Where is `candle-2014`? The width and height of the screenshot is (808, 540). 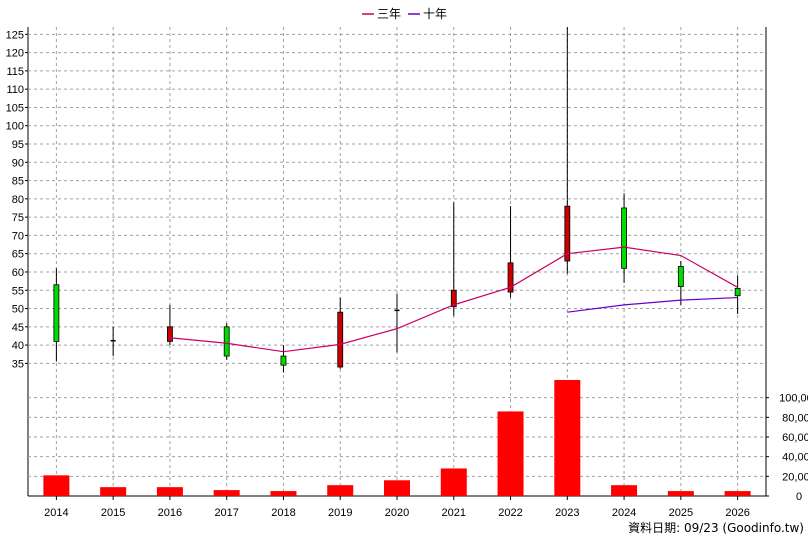
candle-2014 is located at coordinates (56, 315).